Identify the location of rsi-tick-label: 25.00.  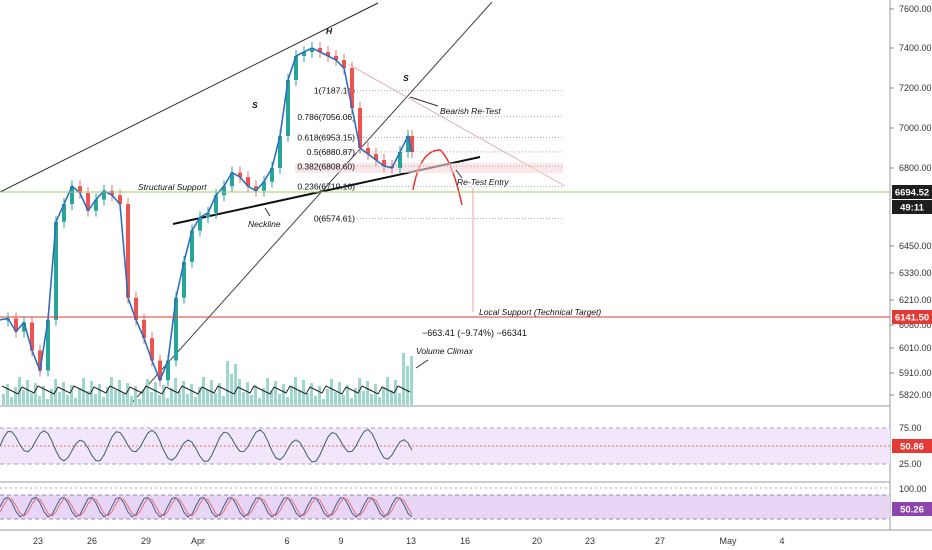
(910, 464).